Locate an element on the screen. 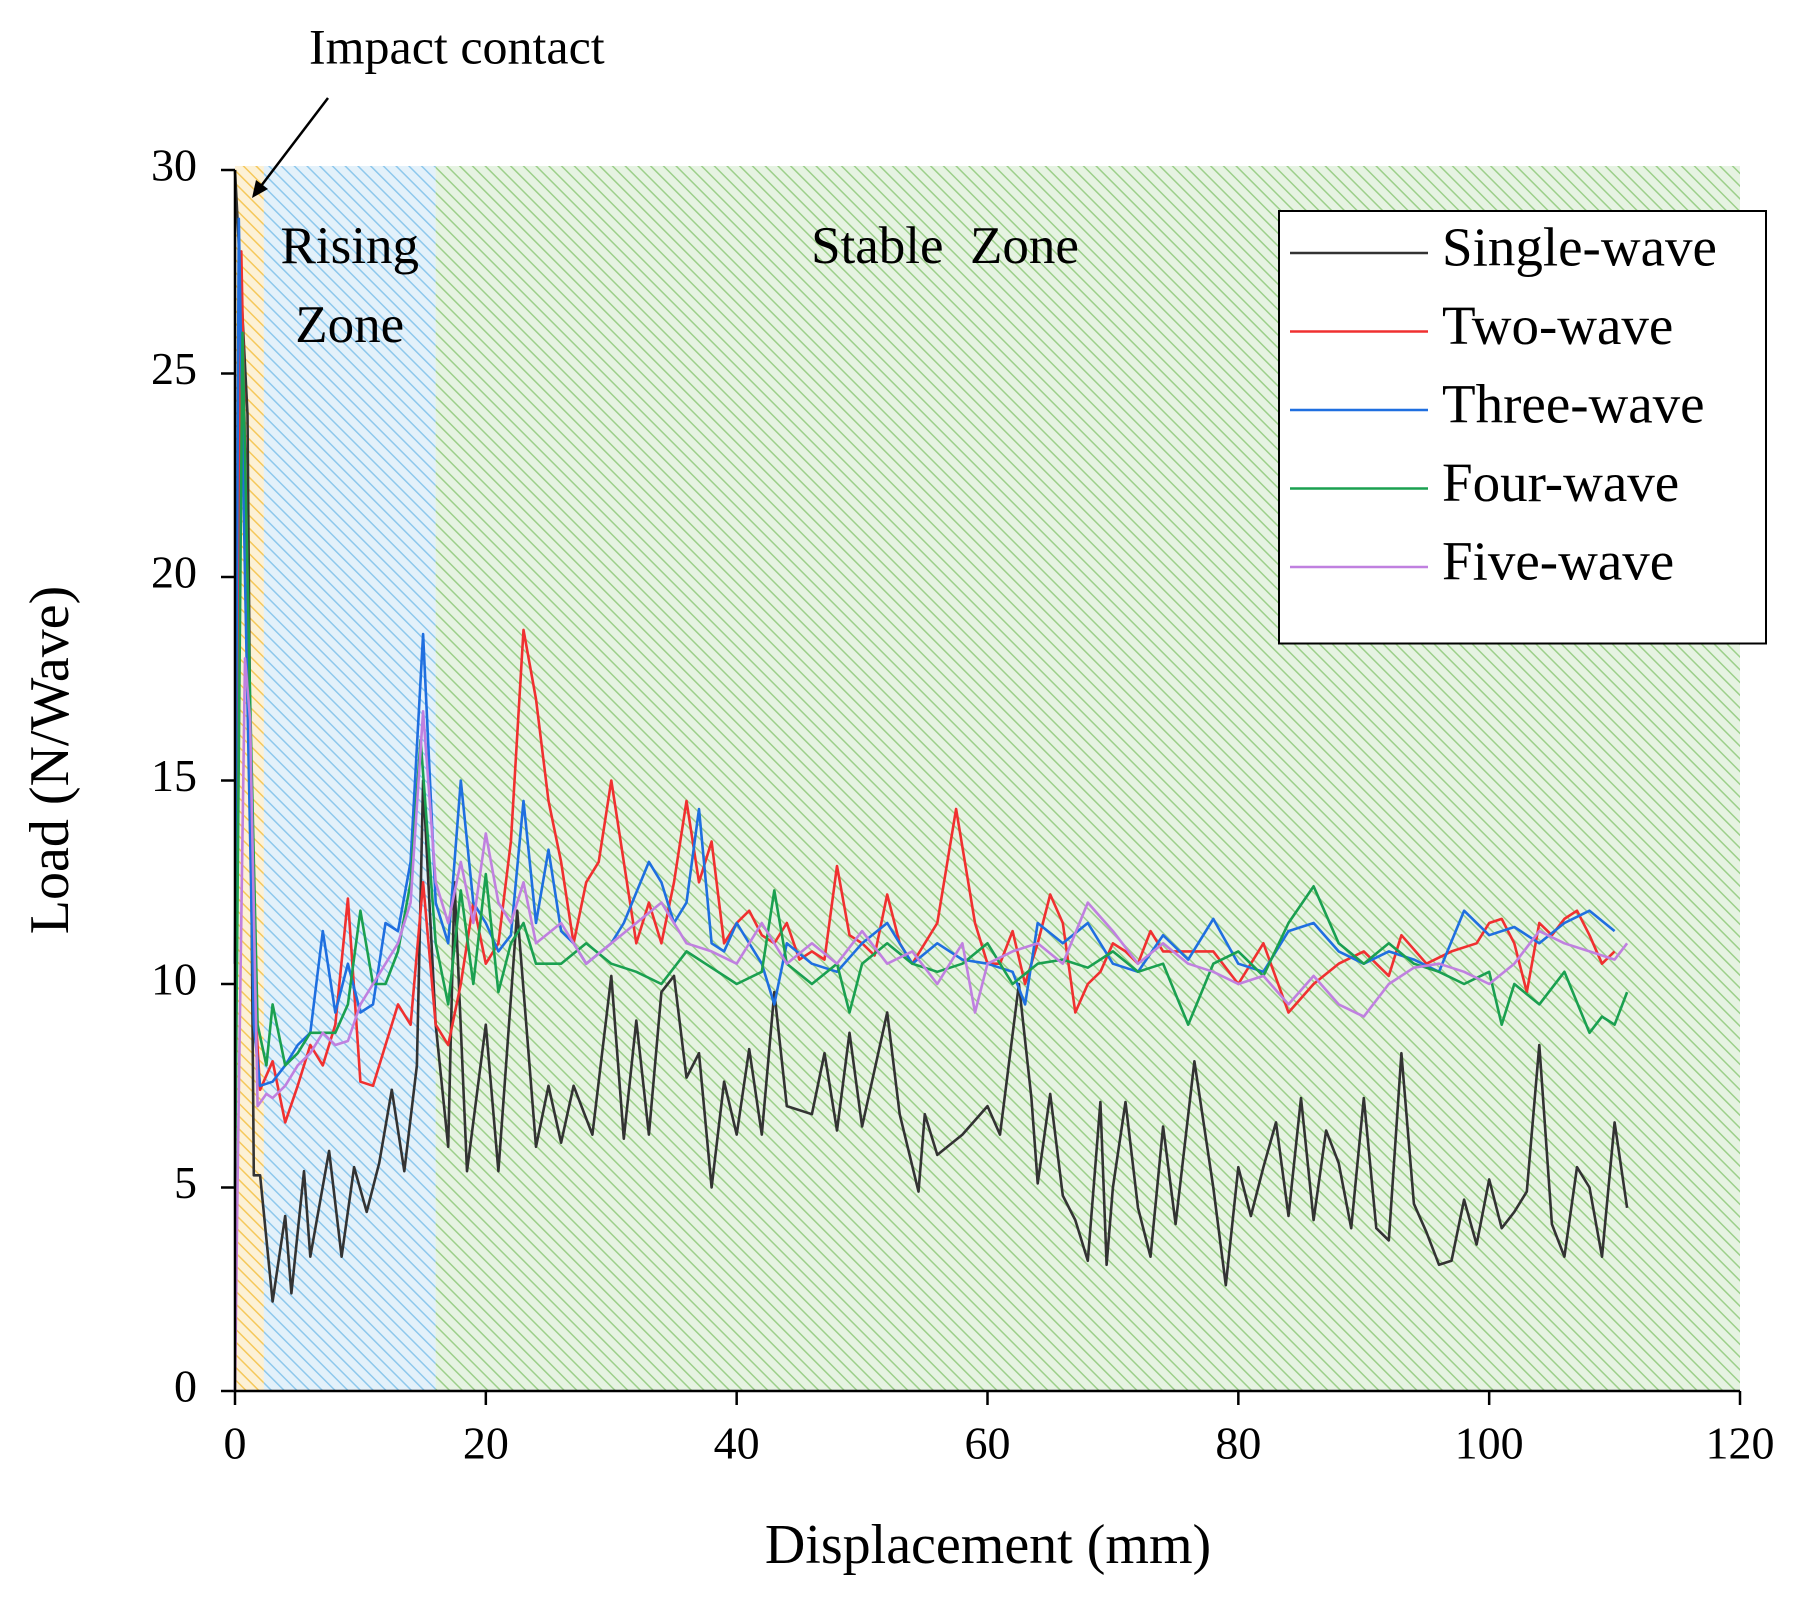 The image size is (1794, 1600). annotation: Impact contact is located at coordinates (457, 46).